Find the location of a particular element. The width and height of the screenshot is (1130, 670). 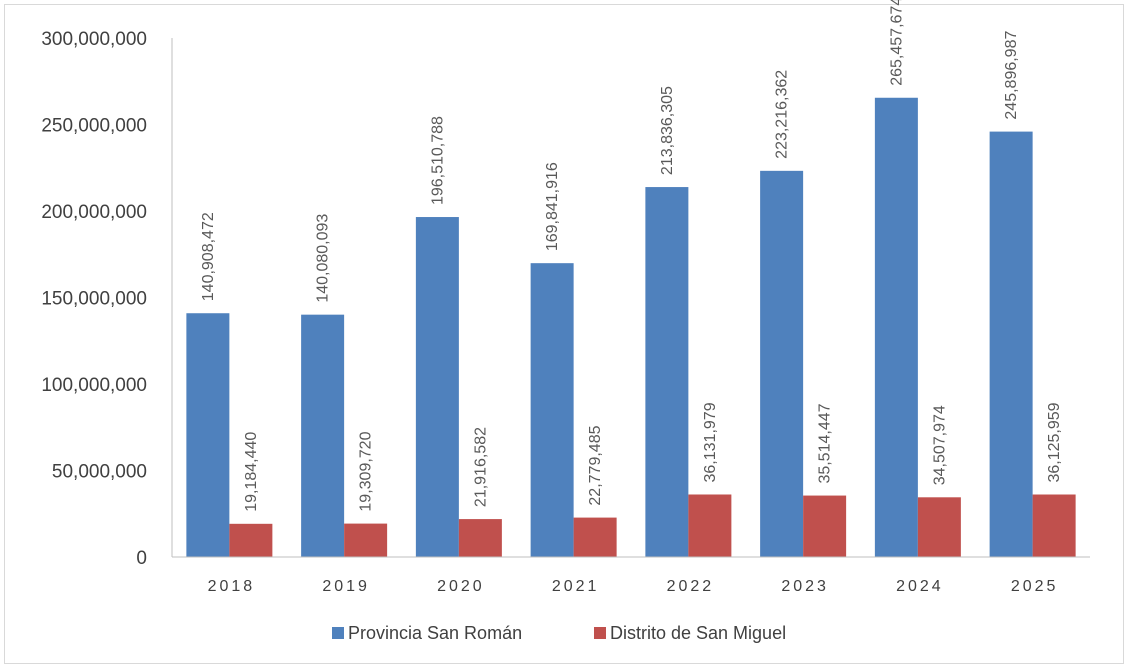

x-tick-label: 2024 is located at coordinates (920, 586).